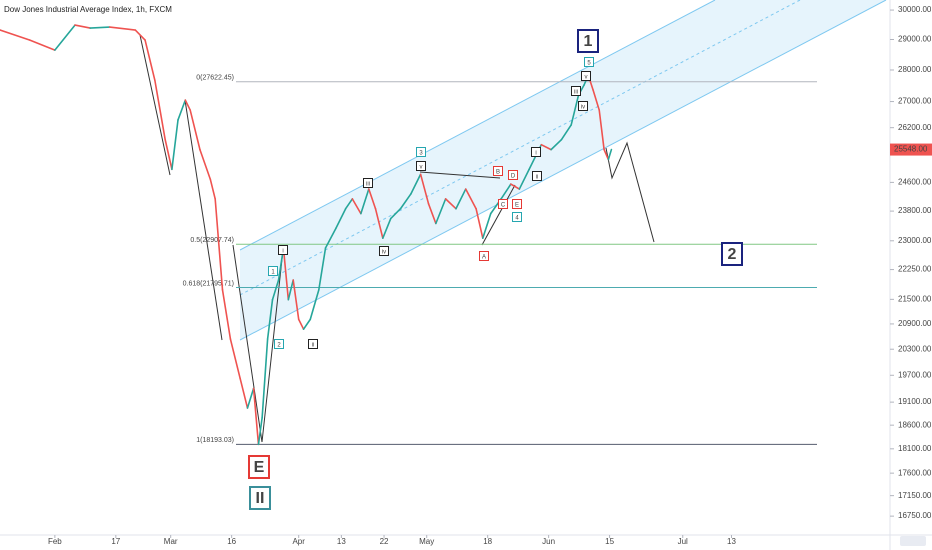  What do you see at coordinates (426, 541) in the screenshot?
I see `x-tick-label: May` at bounding box center [426, 541].